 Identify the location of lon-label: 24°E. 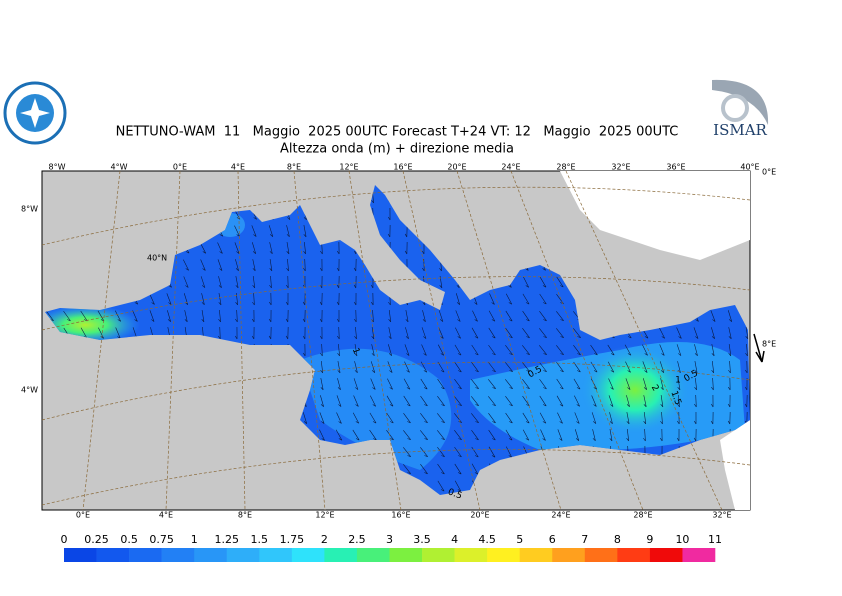
(510, 167).